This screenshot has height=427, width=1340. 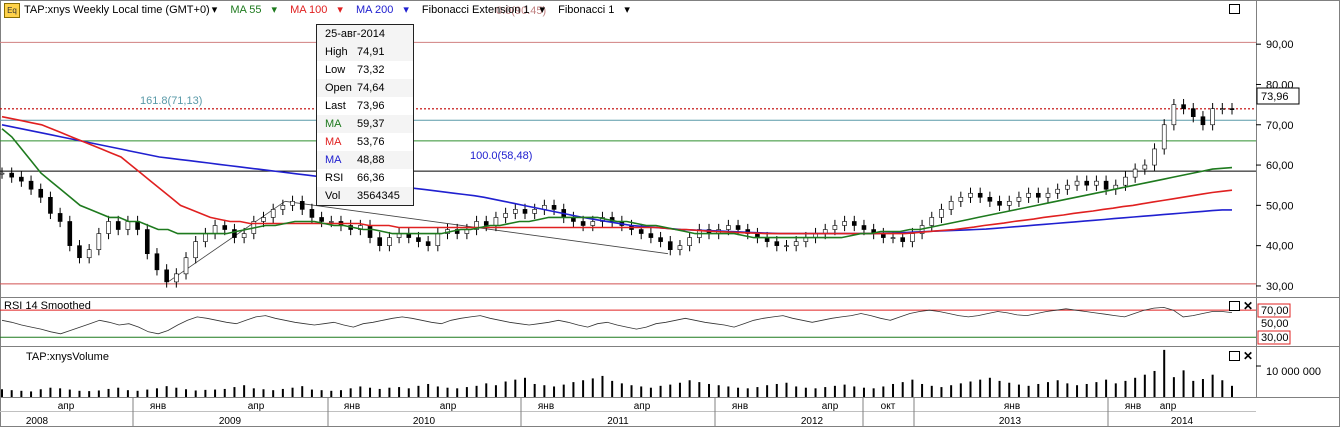 What do you see at coordinates (316, 10) in the screenshot?
I see `ma100-label: MA 100 ▾` at bounding box center [316, 10].